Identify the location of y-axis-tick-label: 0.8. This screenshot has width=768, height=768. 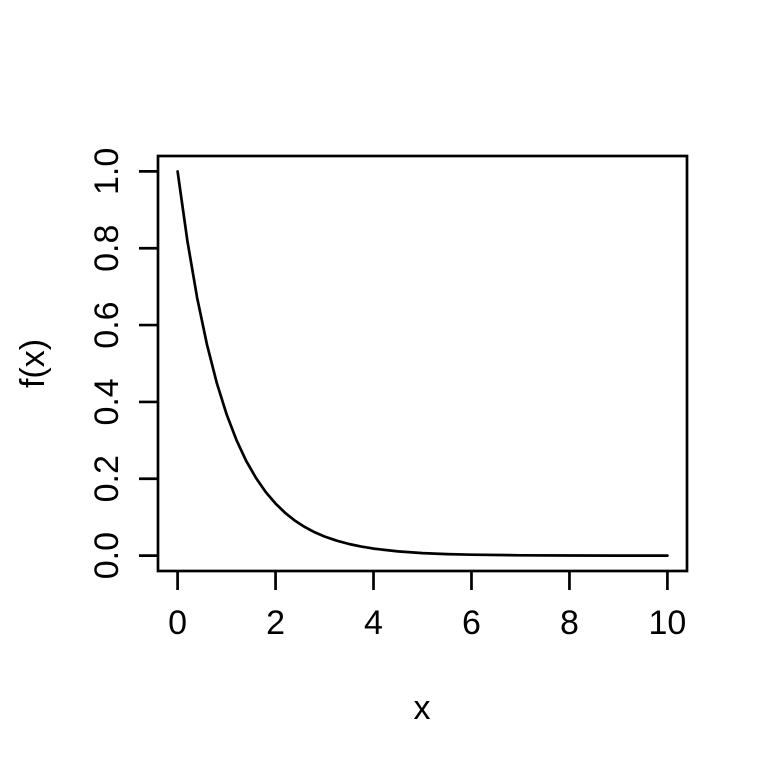
(107, 248).